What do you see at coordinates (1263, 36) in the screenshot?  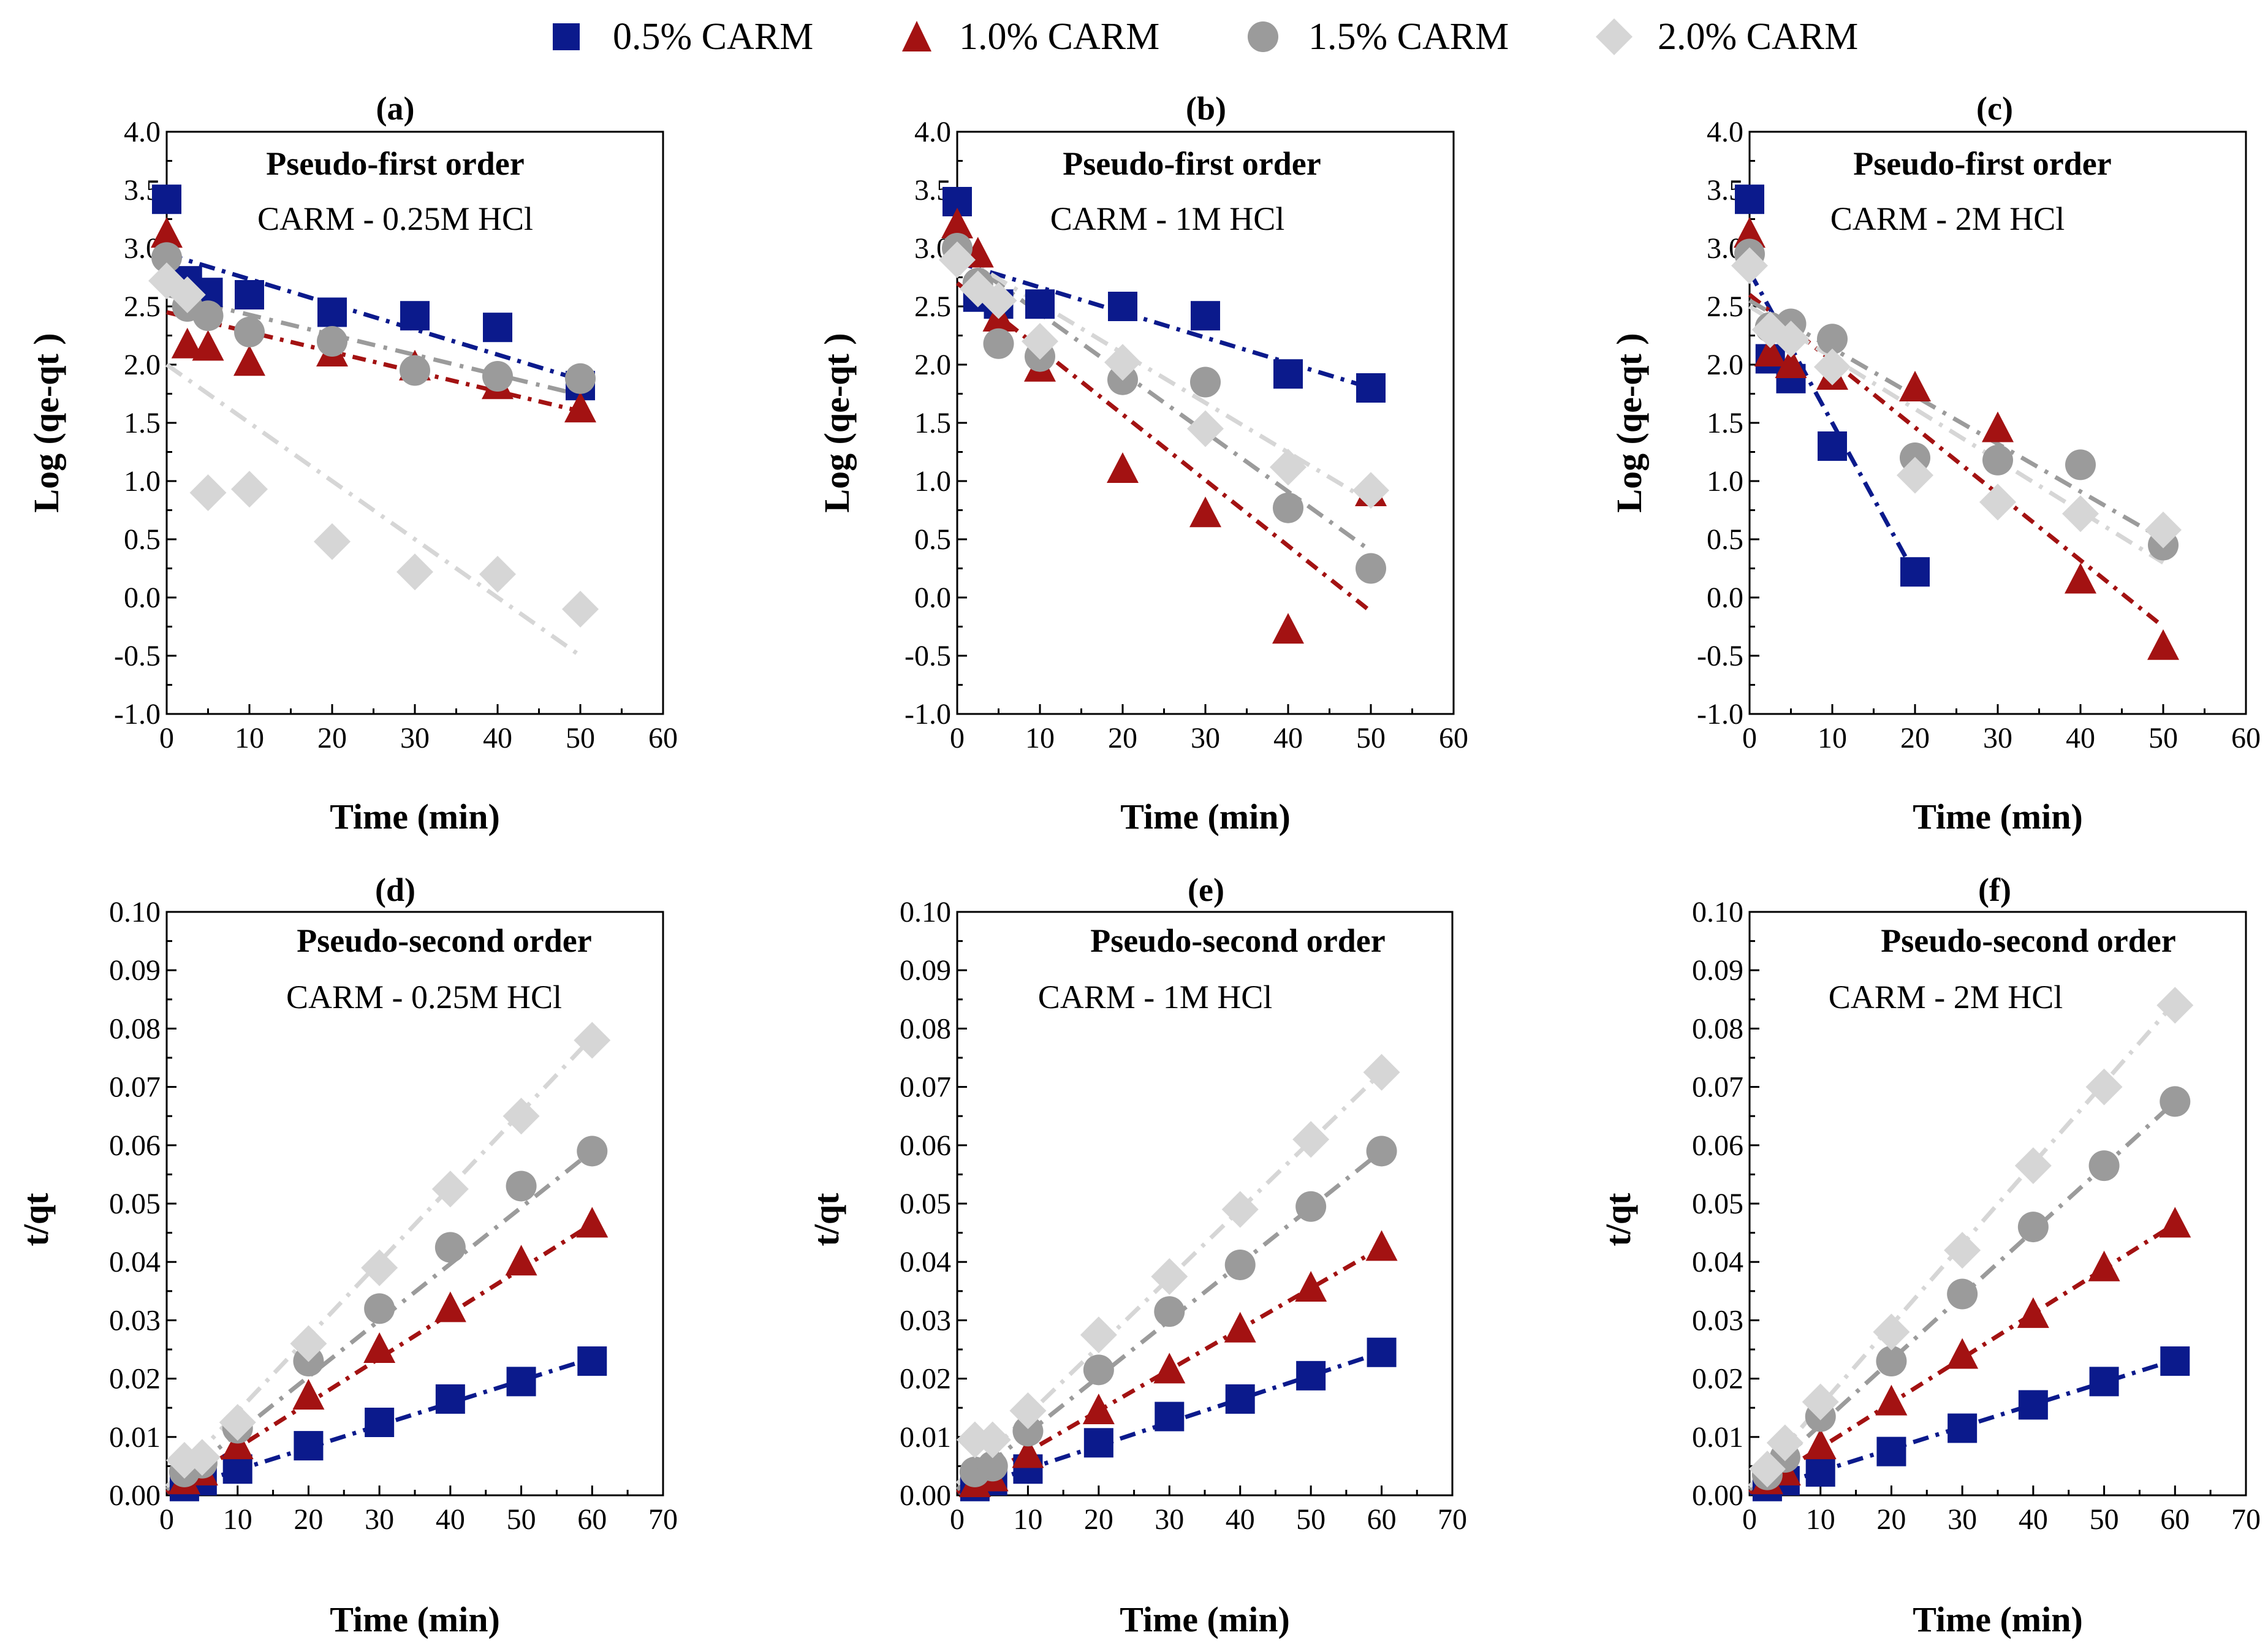 I see `legend-circle-marker` at bounding box center [1263, 36].